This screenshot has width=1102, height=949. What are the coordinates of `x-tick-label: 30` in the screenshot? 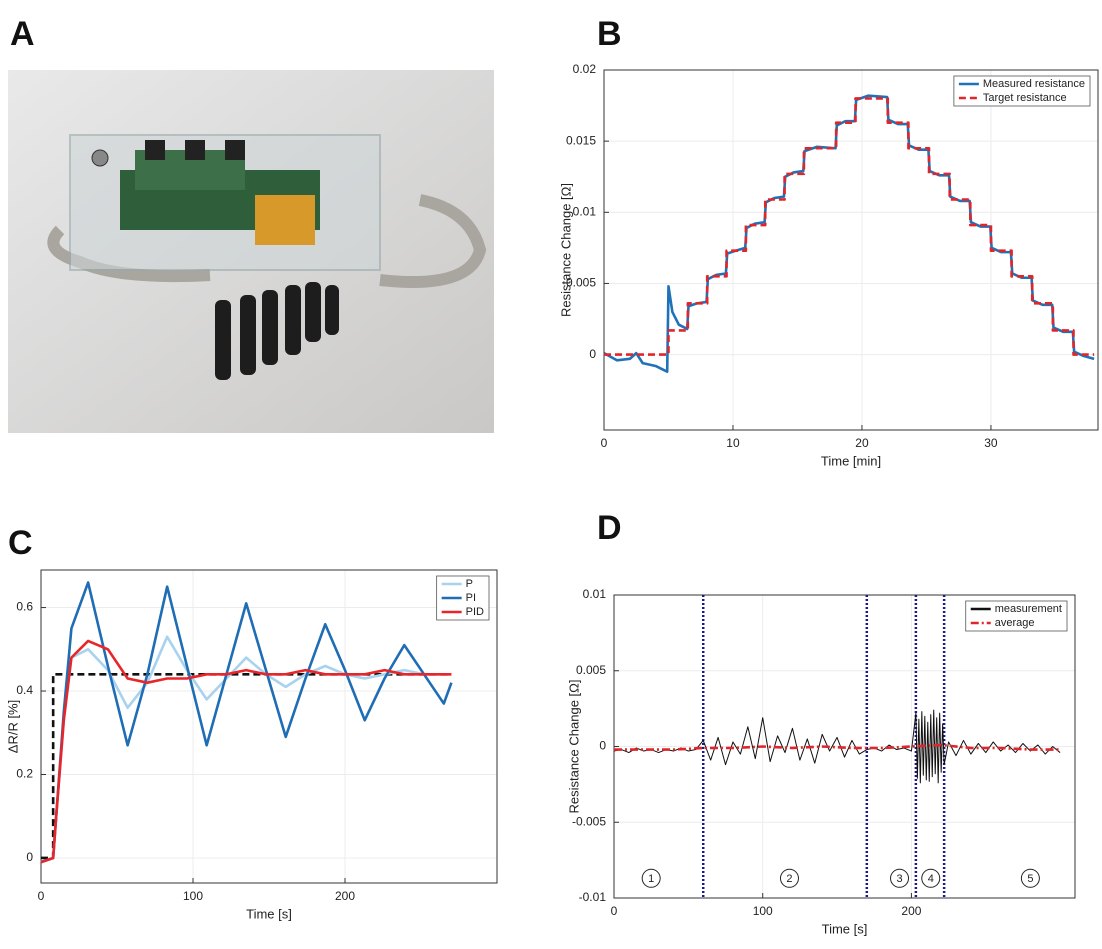 It's located at (991, 443).